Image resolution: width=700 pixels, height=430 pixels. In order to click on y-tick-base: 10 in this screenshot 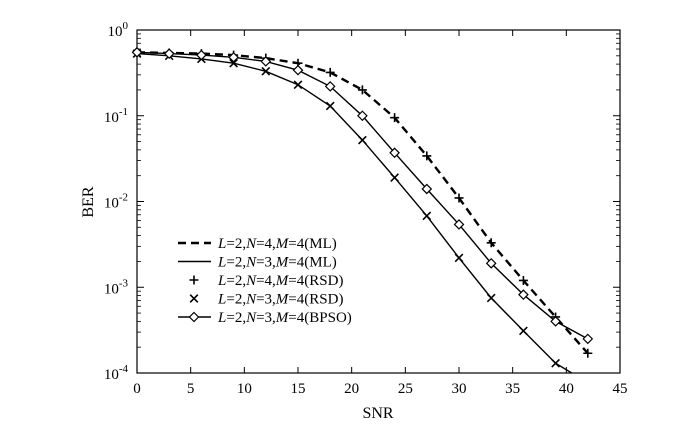, I will do `click(111, 289)`.